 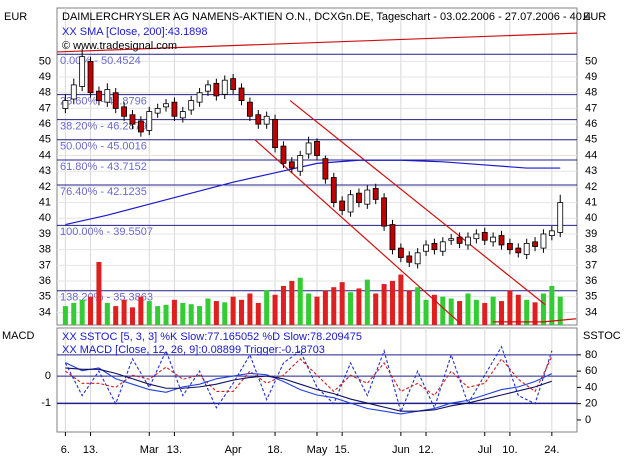 What do you see at coordinates (591, 312) in the screenshot?
I see `y-tick-label: 34` at bounding box center [591, 312].